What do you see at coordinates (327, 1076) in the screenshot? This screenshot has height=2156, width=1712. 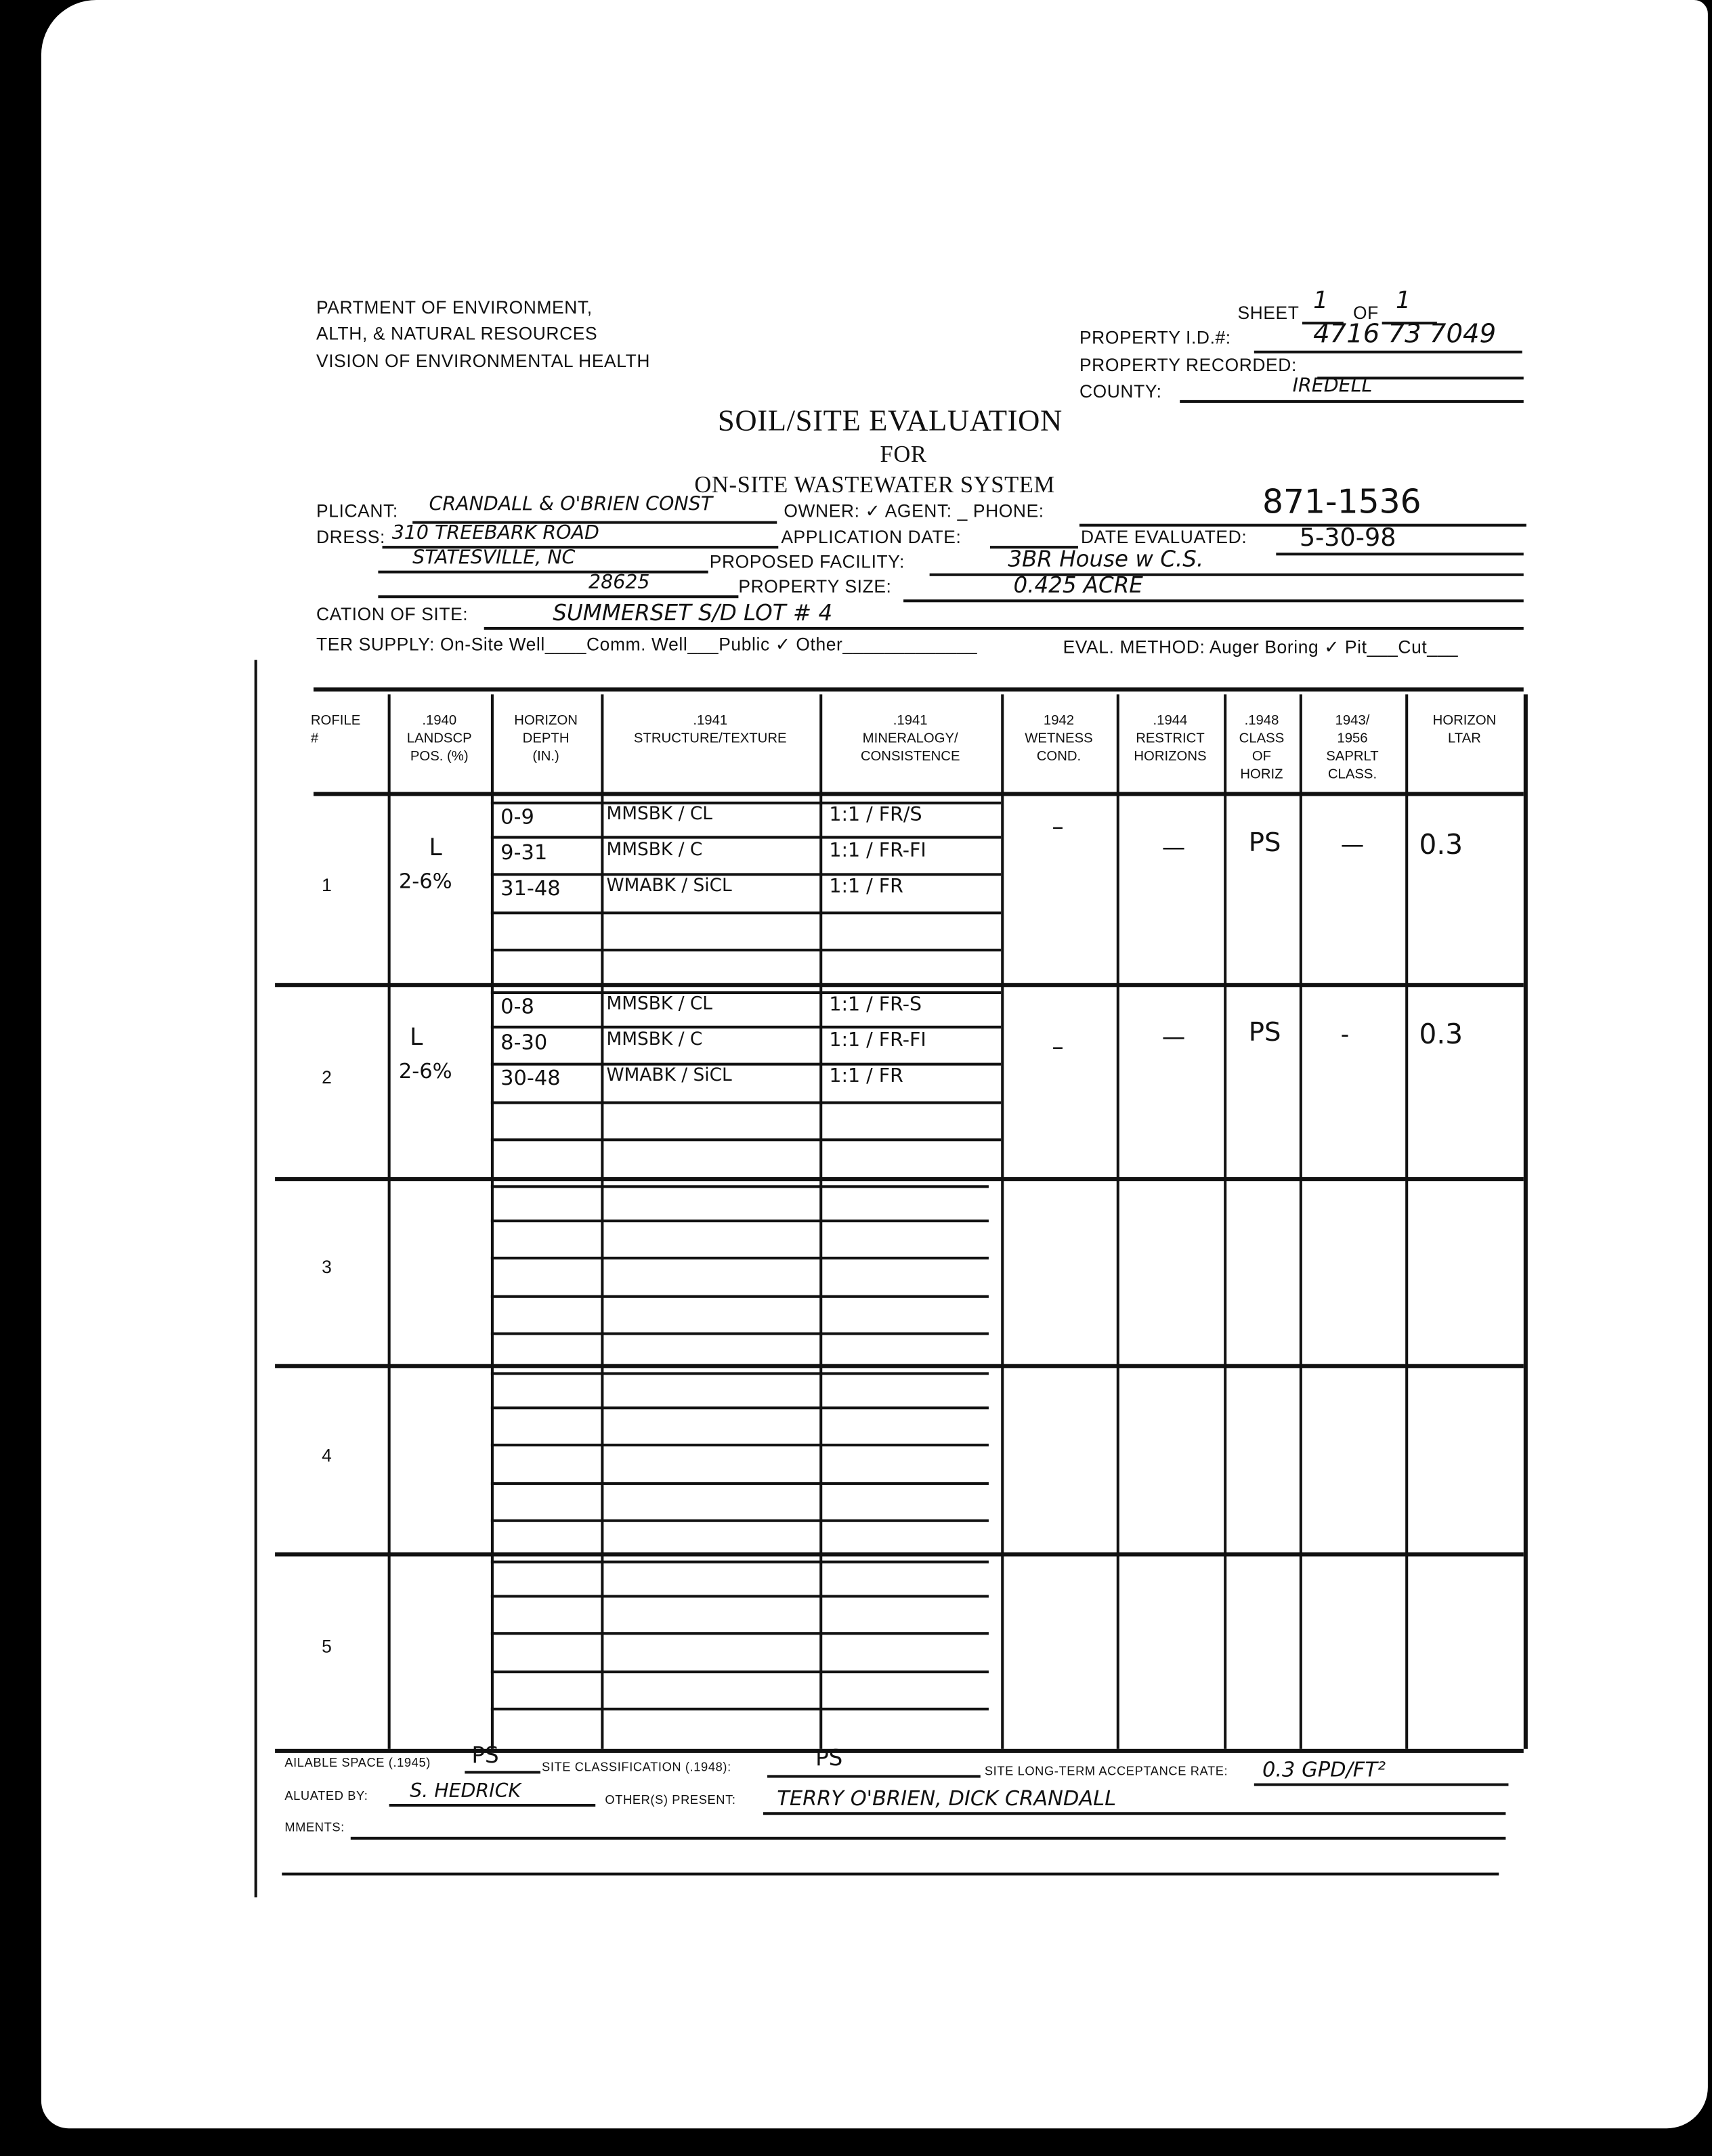 I see `profile-number: 2` at bounding box center [327, 1076].